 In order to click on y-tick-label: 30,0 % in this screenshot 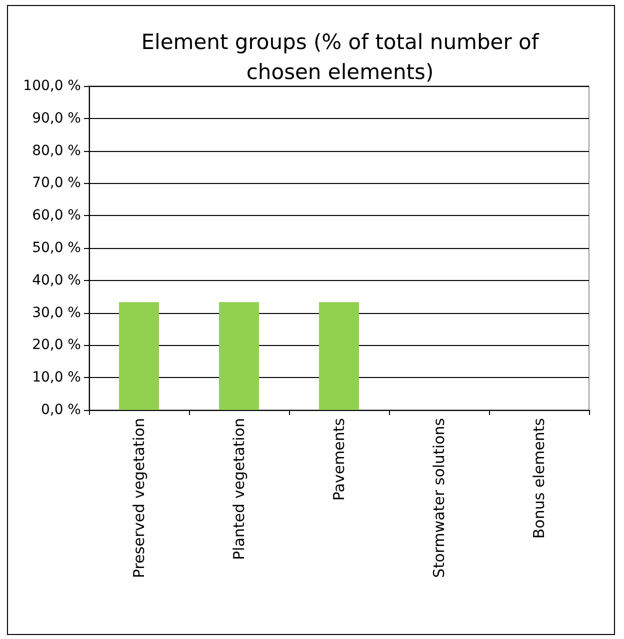, I will do `click(56, 312)`.